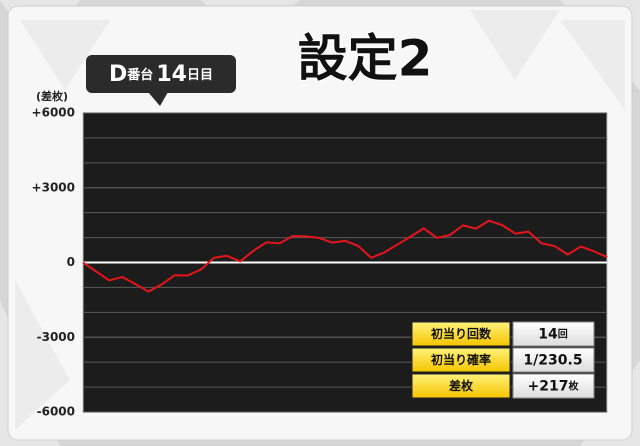  What do you see at coordinates (56, 412) in the screenshot?
I see `y-tick-label: -6000` at bounding box center [56, 412].